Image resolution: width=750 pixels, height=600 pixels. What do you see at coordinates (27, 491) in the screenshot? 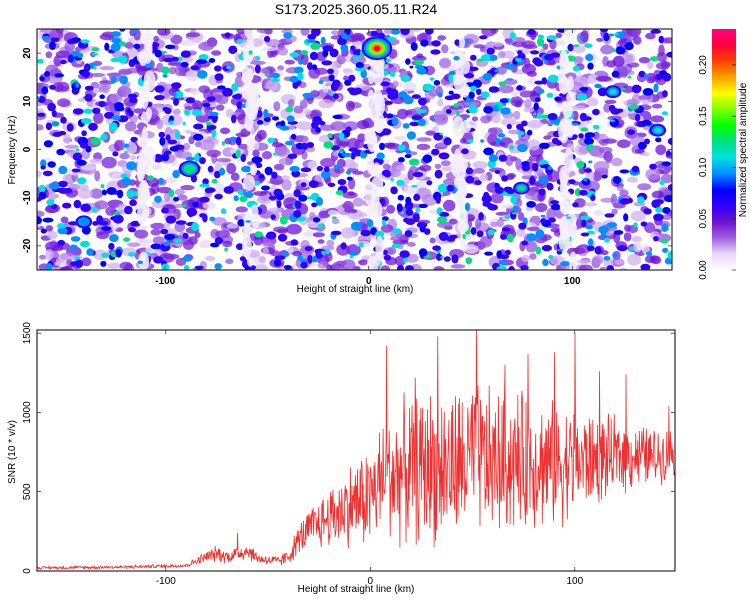
I see `y-tick-label: 500` at bounding box center [27, 491].